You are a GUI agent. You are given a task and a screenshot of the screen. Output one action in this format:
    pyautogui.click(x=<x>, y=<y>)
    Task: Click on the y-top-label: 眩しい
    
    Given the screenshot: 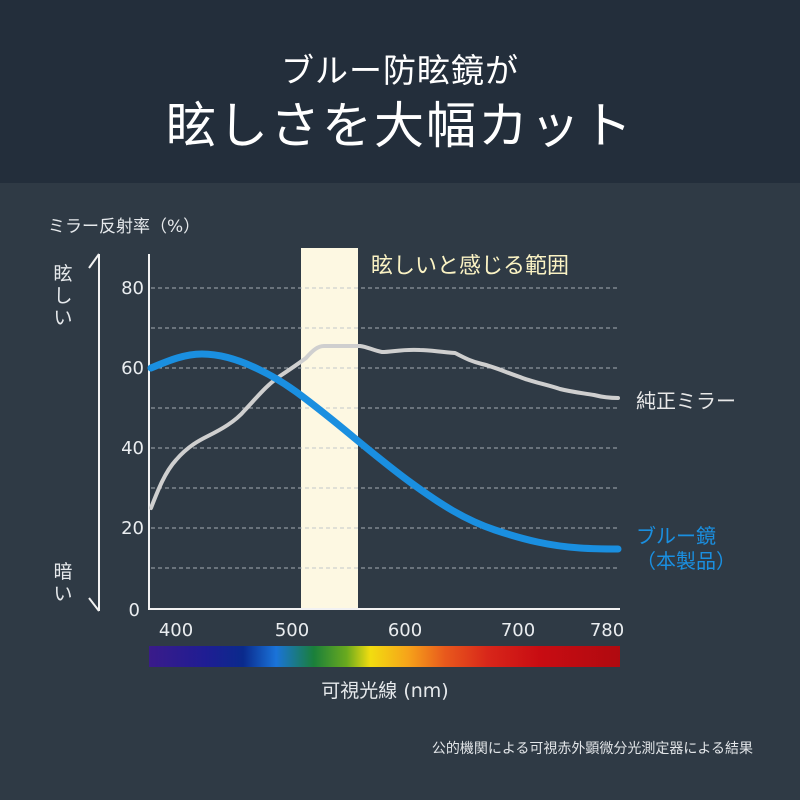 What is the action you would take?
    pyautogui.click(x=63, y=296)
    